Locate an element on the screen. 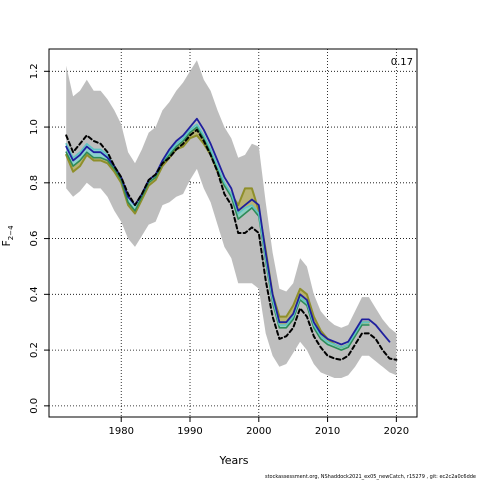  y-tick-label-3: 0.6 is located at coordinates (34, 239).